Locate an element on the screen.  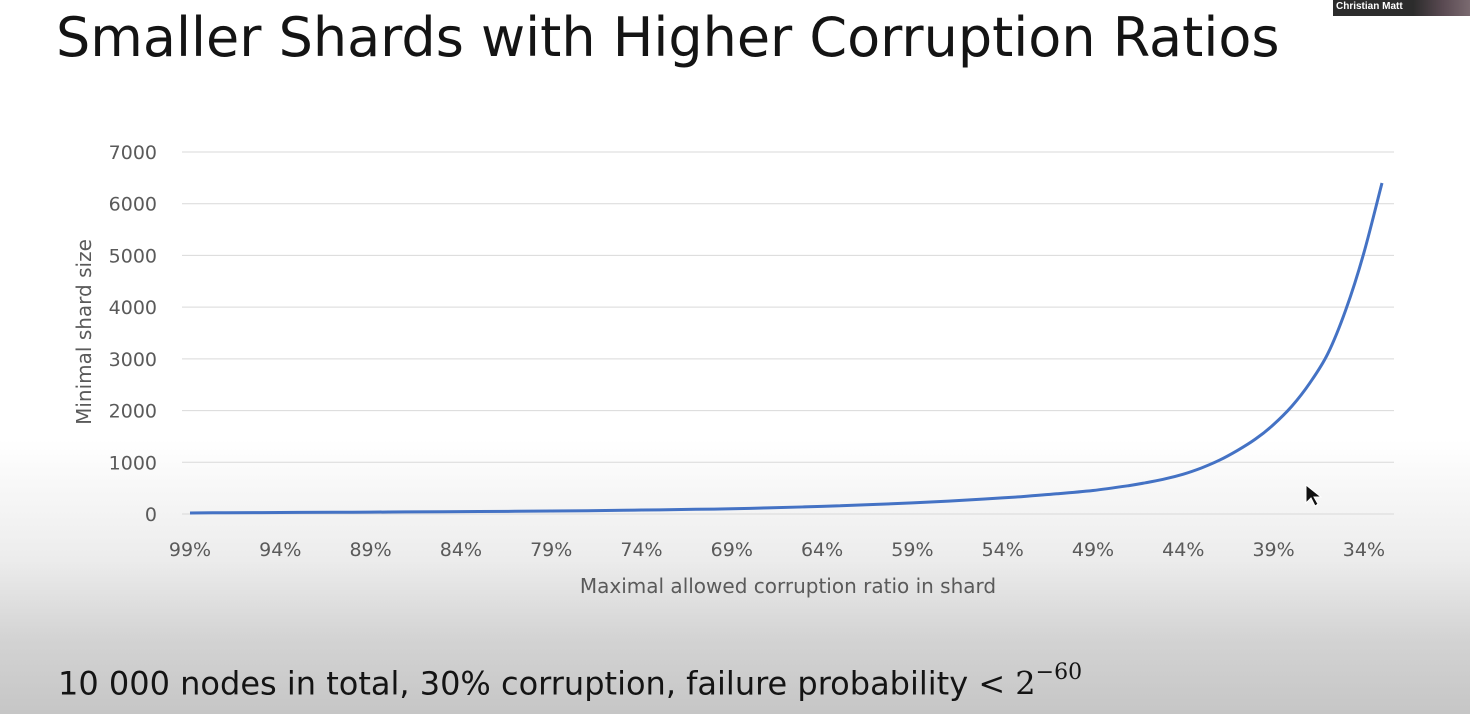
x-tick-label: 99% is located at coordinates (190, 550).